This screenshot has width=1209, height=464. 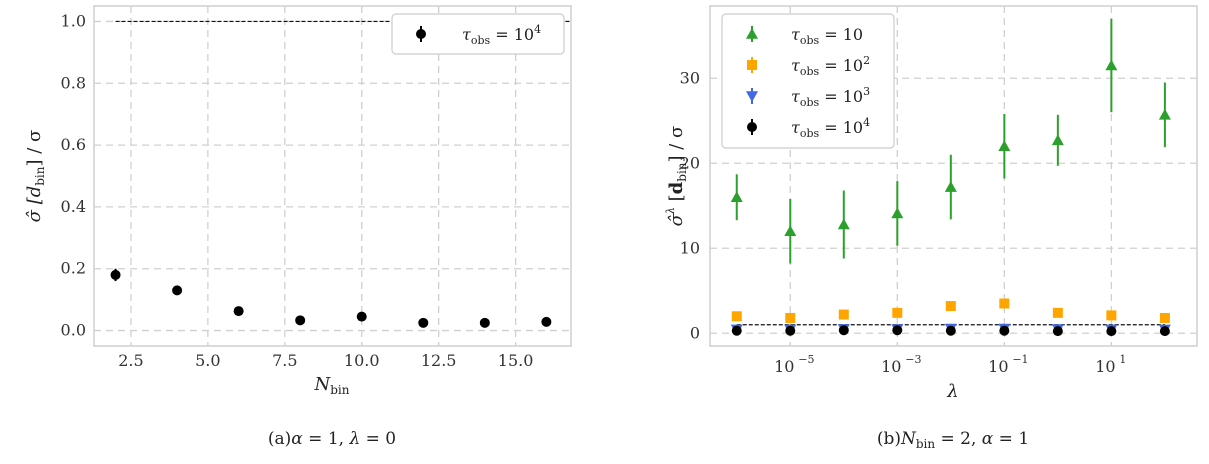 I want to click on y-tick-label: 1.0, so click(x=73, y=20).